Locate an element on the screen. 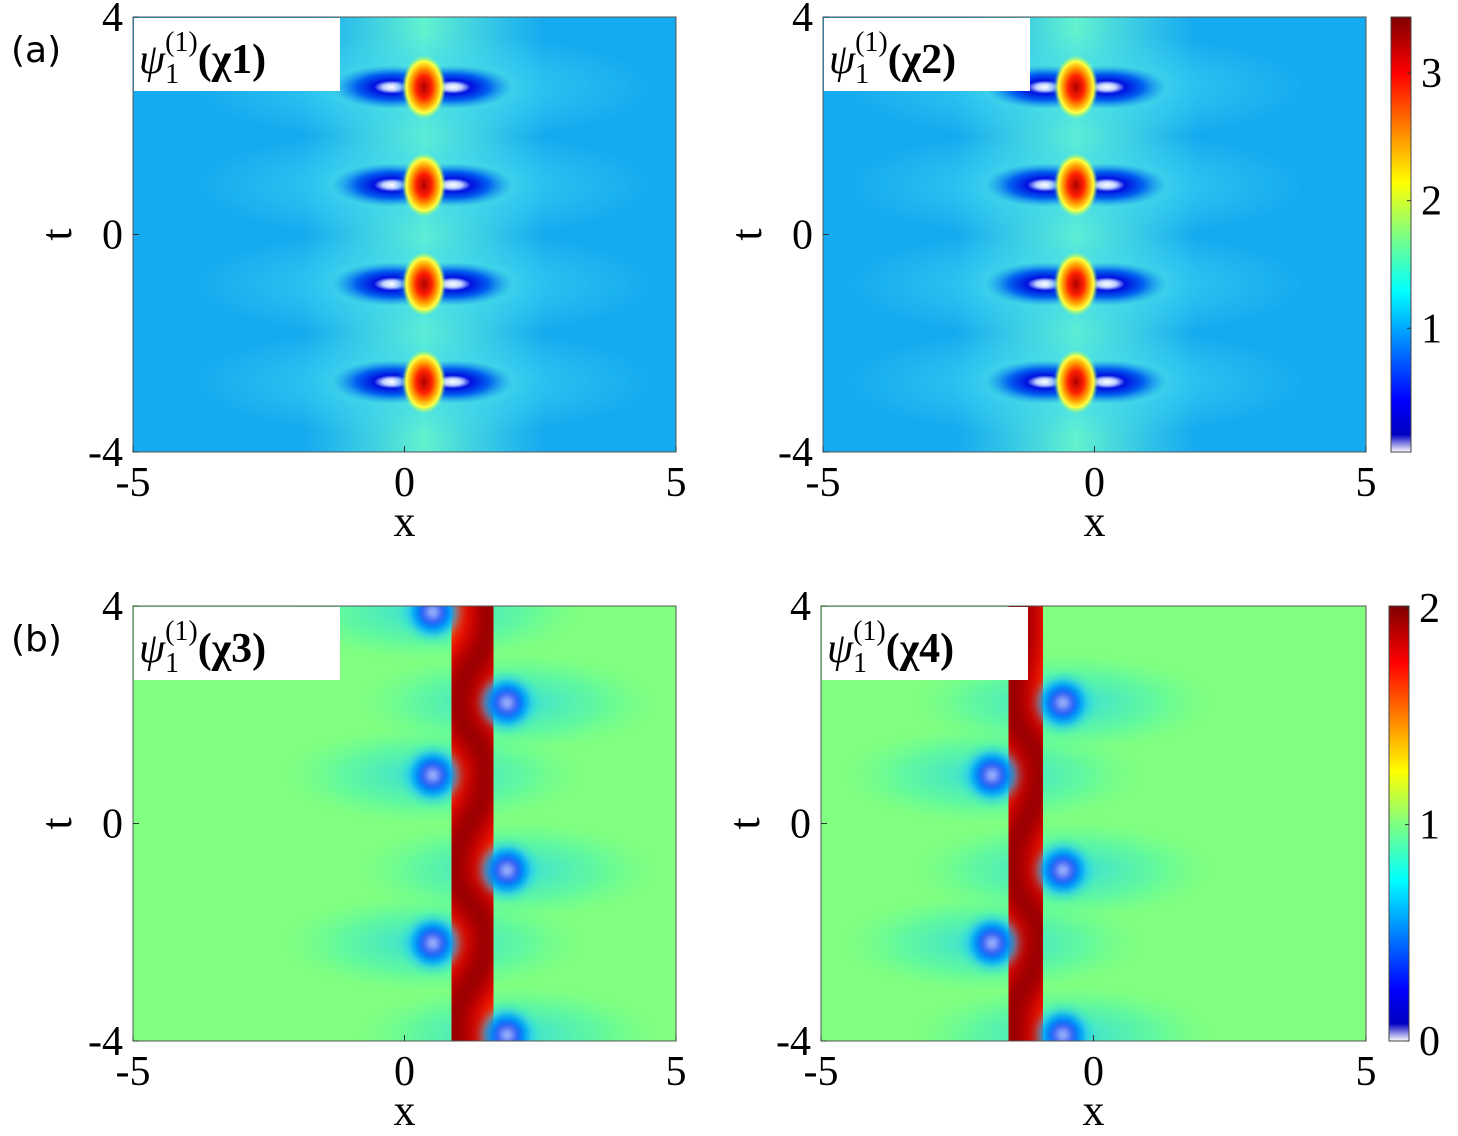  panel-letter: (b) is located at coordinates (36, 639).